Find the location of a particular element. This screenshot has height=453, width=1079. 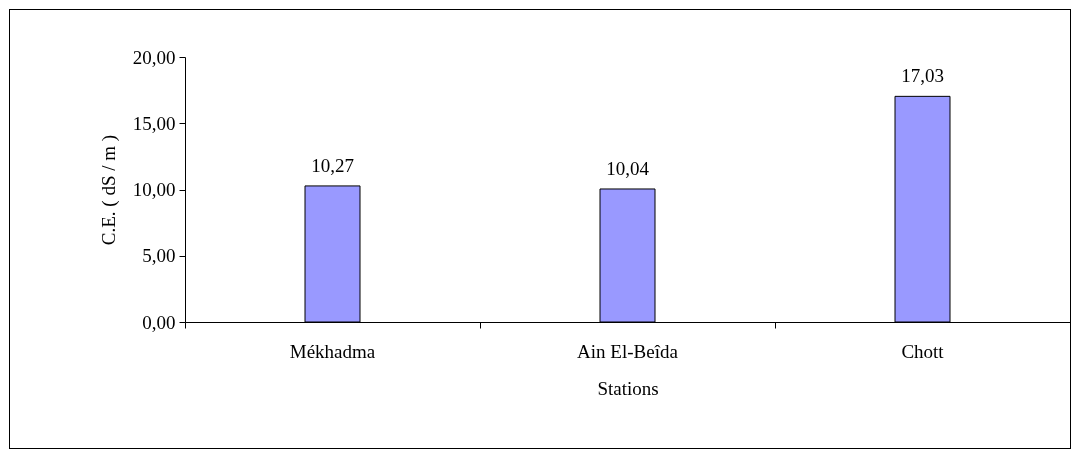

y-tick-label: 0,00 is located at coordinates (159, 322).